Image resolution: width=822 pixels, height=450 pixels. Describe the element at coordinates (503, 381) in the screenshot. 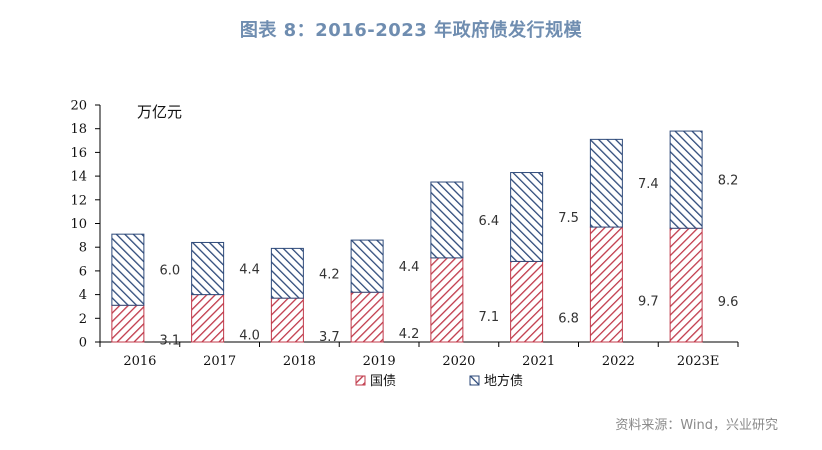

I see `legend-label: 地方债` at that location.